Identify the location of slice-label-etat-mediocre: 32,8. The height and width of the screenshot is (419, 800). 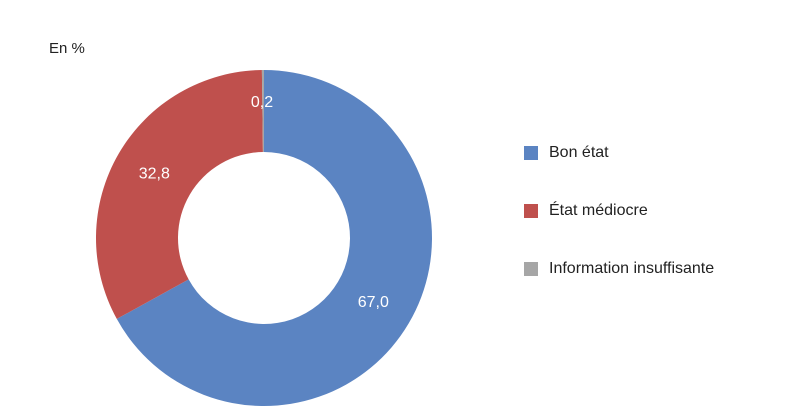
(154, 173).